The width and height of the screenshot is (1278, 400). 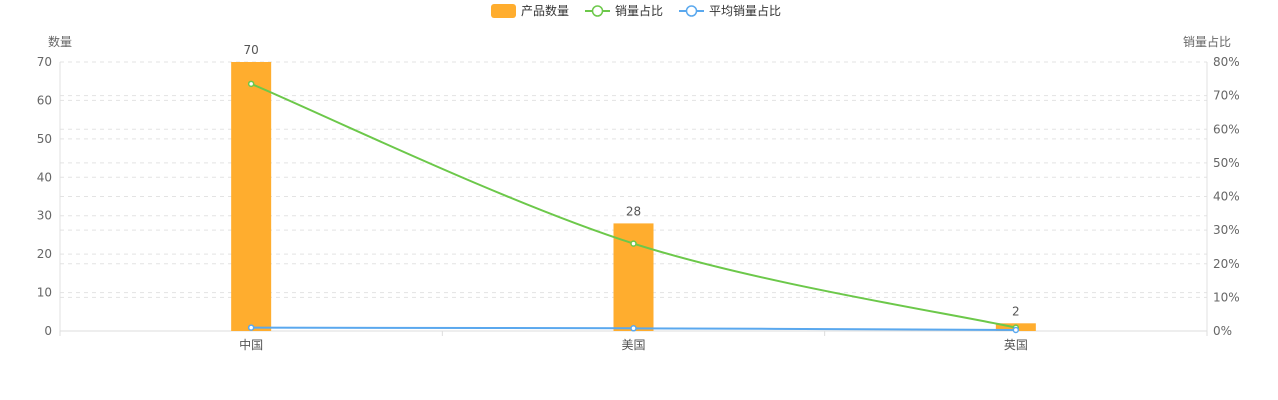 I want to click on legend-item: 销量占比, so click(x=624, y=10).